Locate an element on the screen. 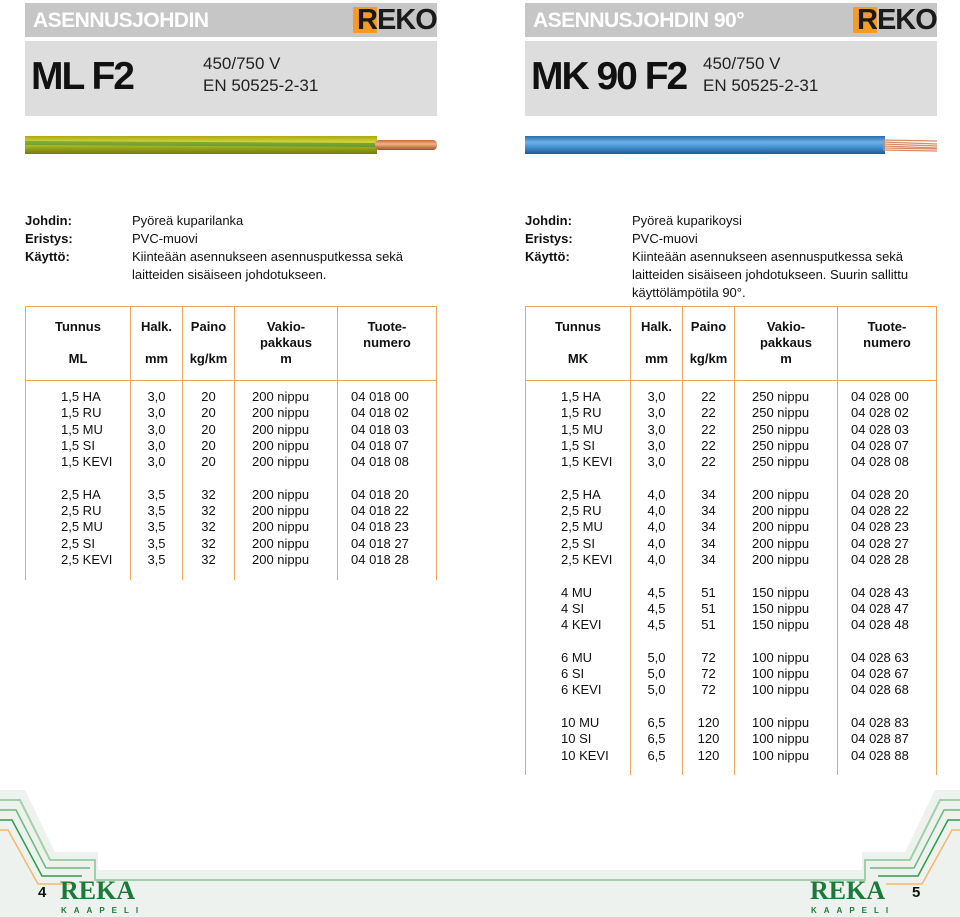  table-cell: 4 MU is located at coordinates (577, 592).